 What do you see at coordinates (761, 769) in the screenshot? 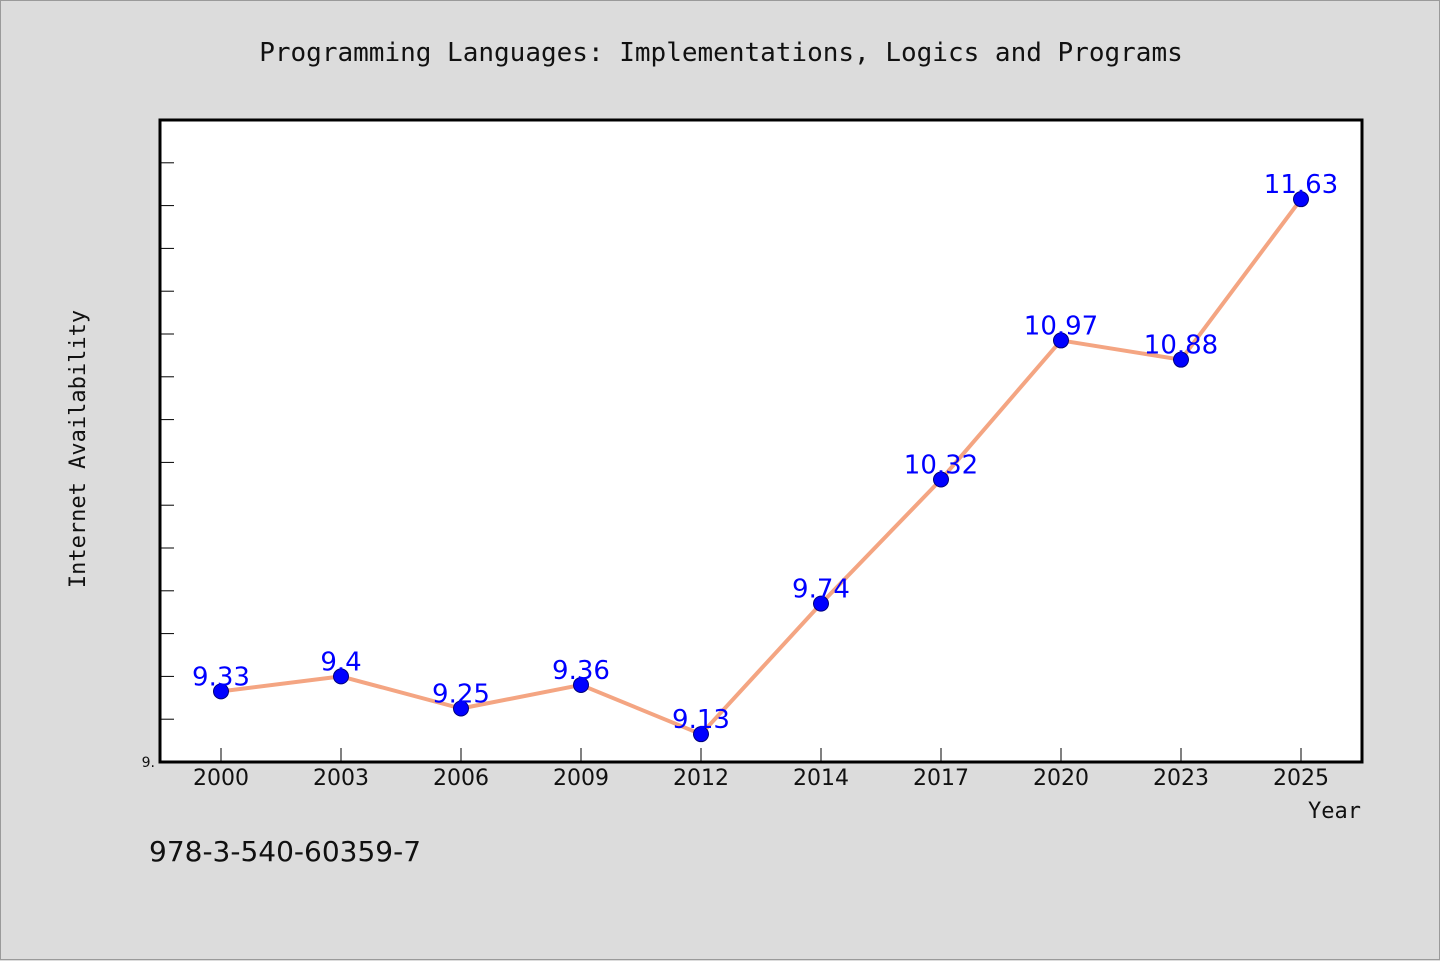
I see `x-axis-ticks: 2000 2003 2006 2009 2012 2014 2017 2020 2023 2025` at bounding box center [761, 769].